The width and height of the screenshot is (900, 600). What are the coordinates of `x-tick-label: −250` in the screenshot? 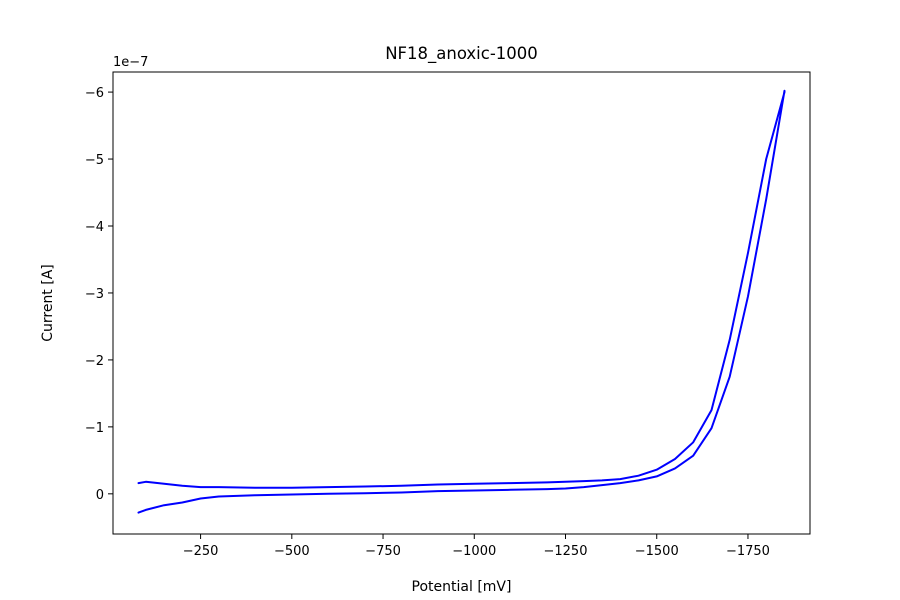 It's located at (201, 551).